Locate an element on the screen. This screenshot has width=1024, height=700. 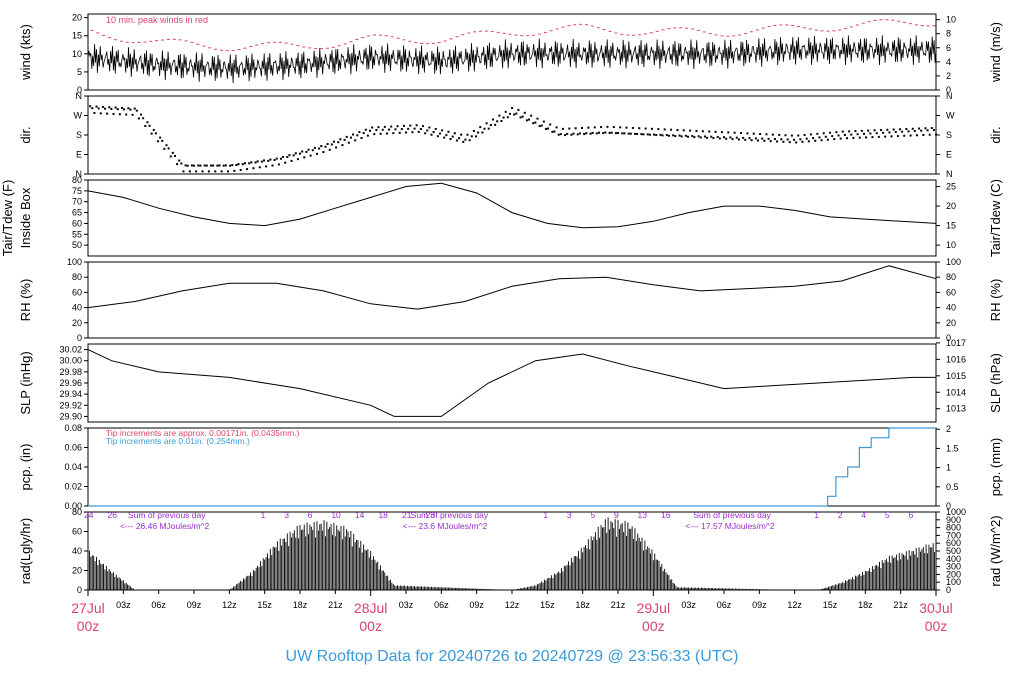
y2-tick-label: 0 is located at coordinates (948, 506).